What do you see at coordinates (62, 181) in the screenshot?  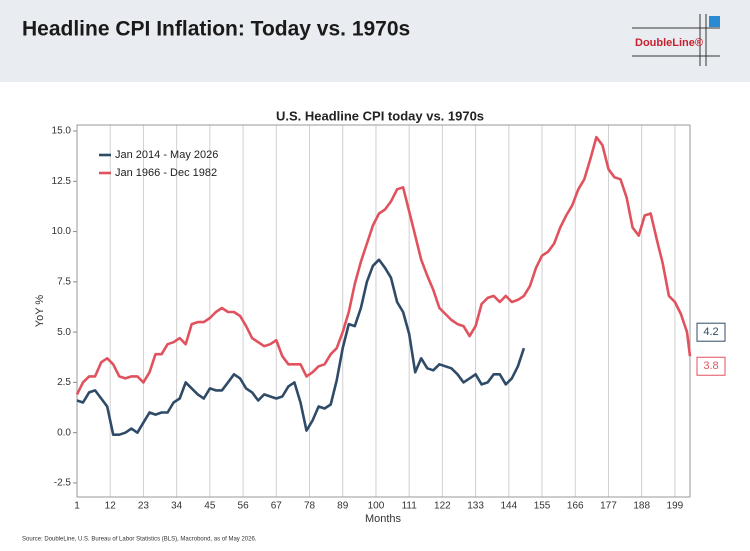 I see `y-tick-label: 12.5` at bounding box center [62, 181].